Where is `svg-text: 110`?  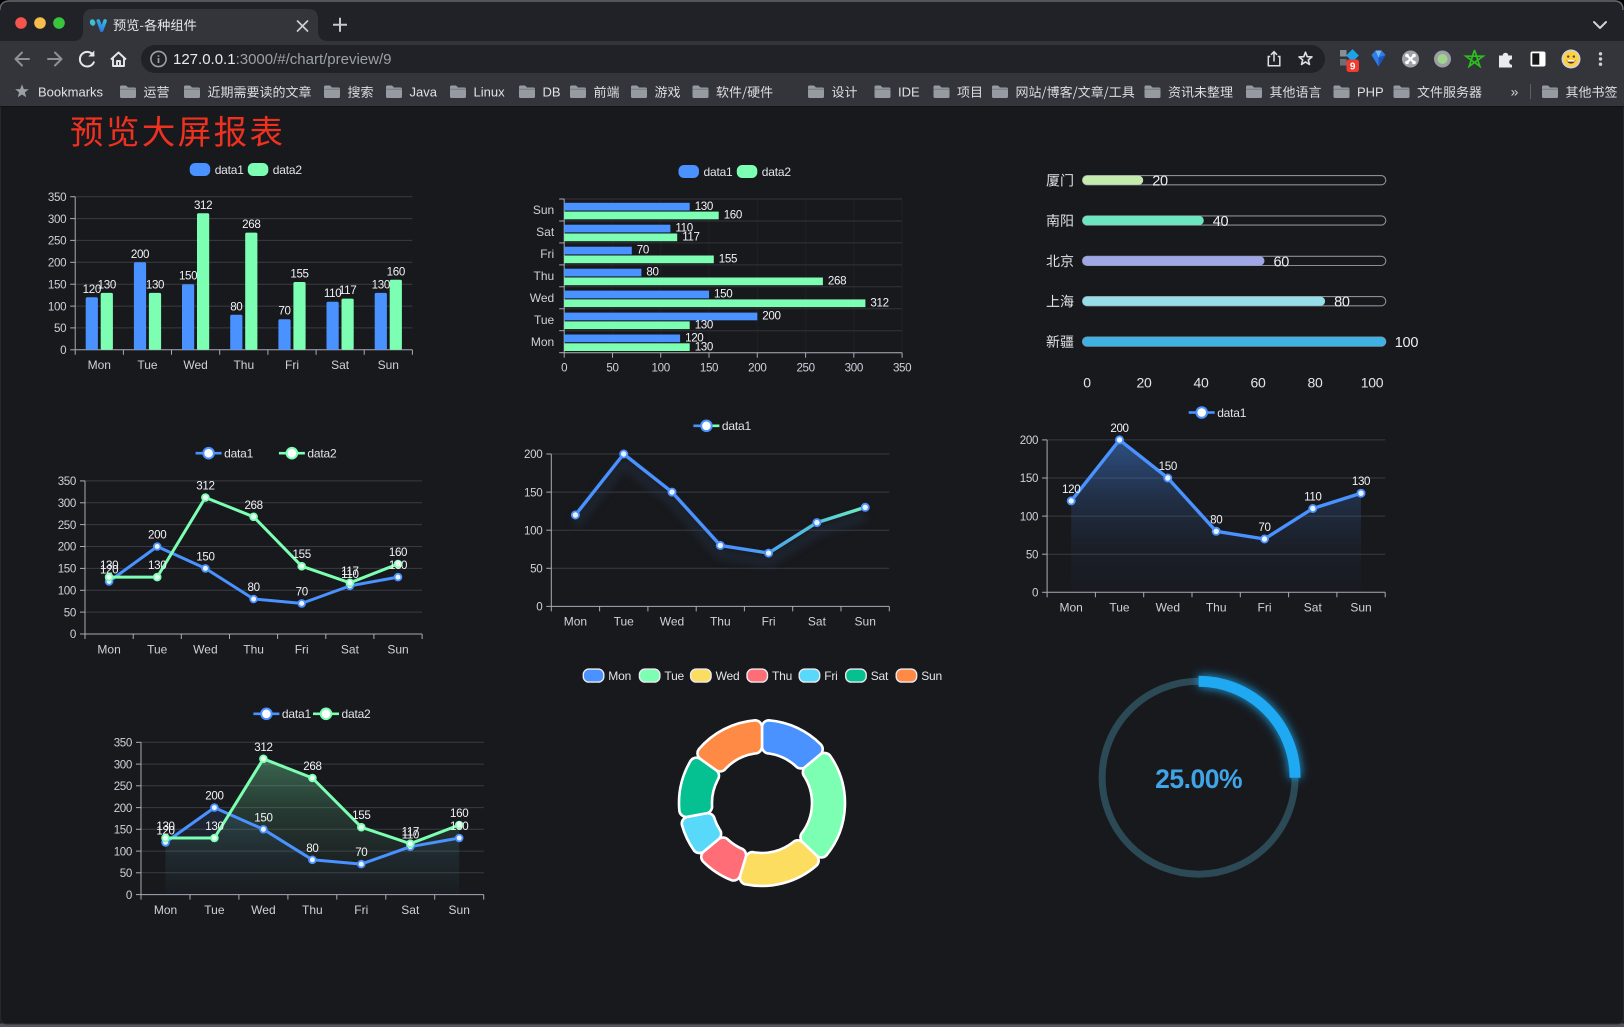
svg-text: 110 is located at coordinates (332, 293).